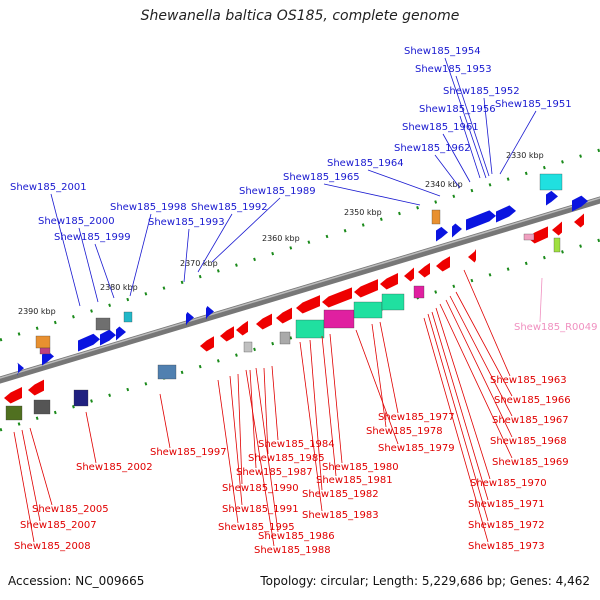 The image size is (600, 600). Describe the element at coordinates (296, 444) in the screenshot. I see `reverse-gene-label: Shew185_1984` at that location.